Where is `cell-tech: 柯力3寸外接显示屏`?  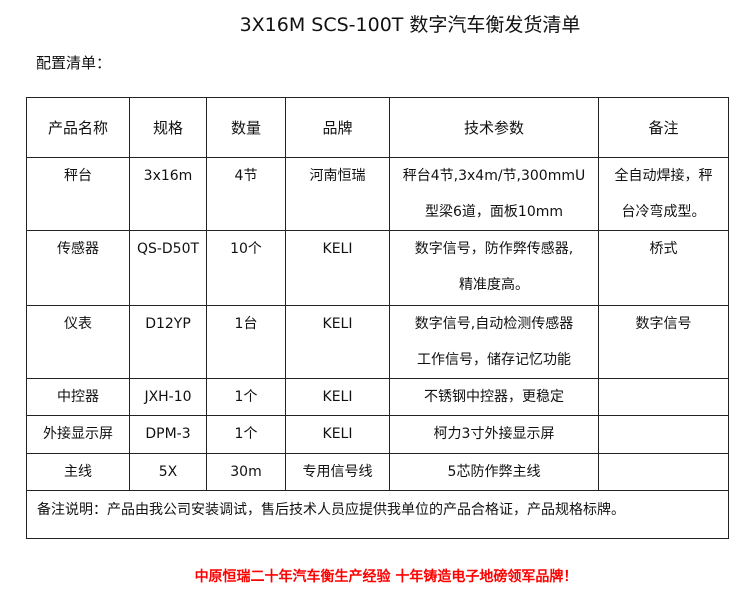
cell-tech: 柯力3寸外接显示屏 is located at coordinates (494, 434).